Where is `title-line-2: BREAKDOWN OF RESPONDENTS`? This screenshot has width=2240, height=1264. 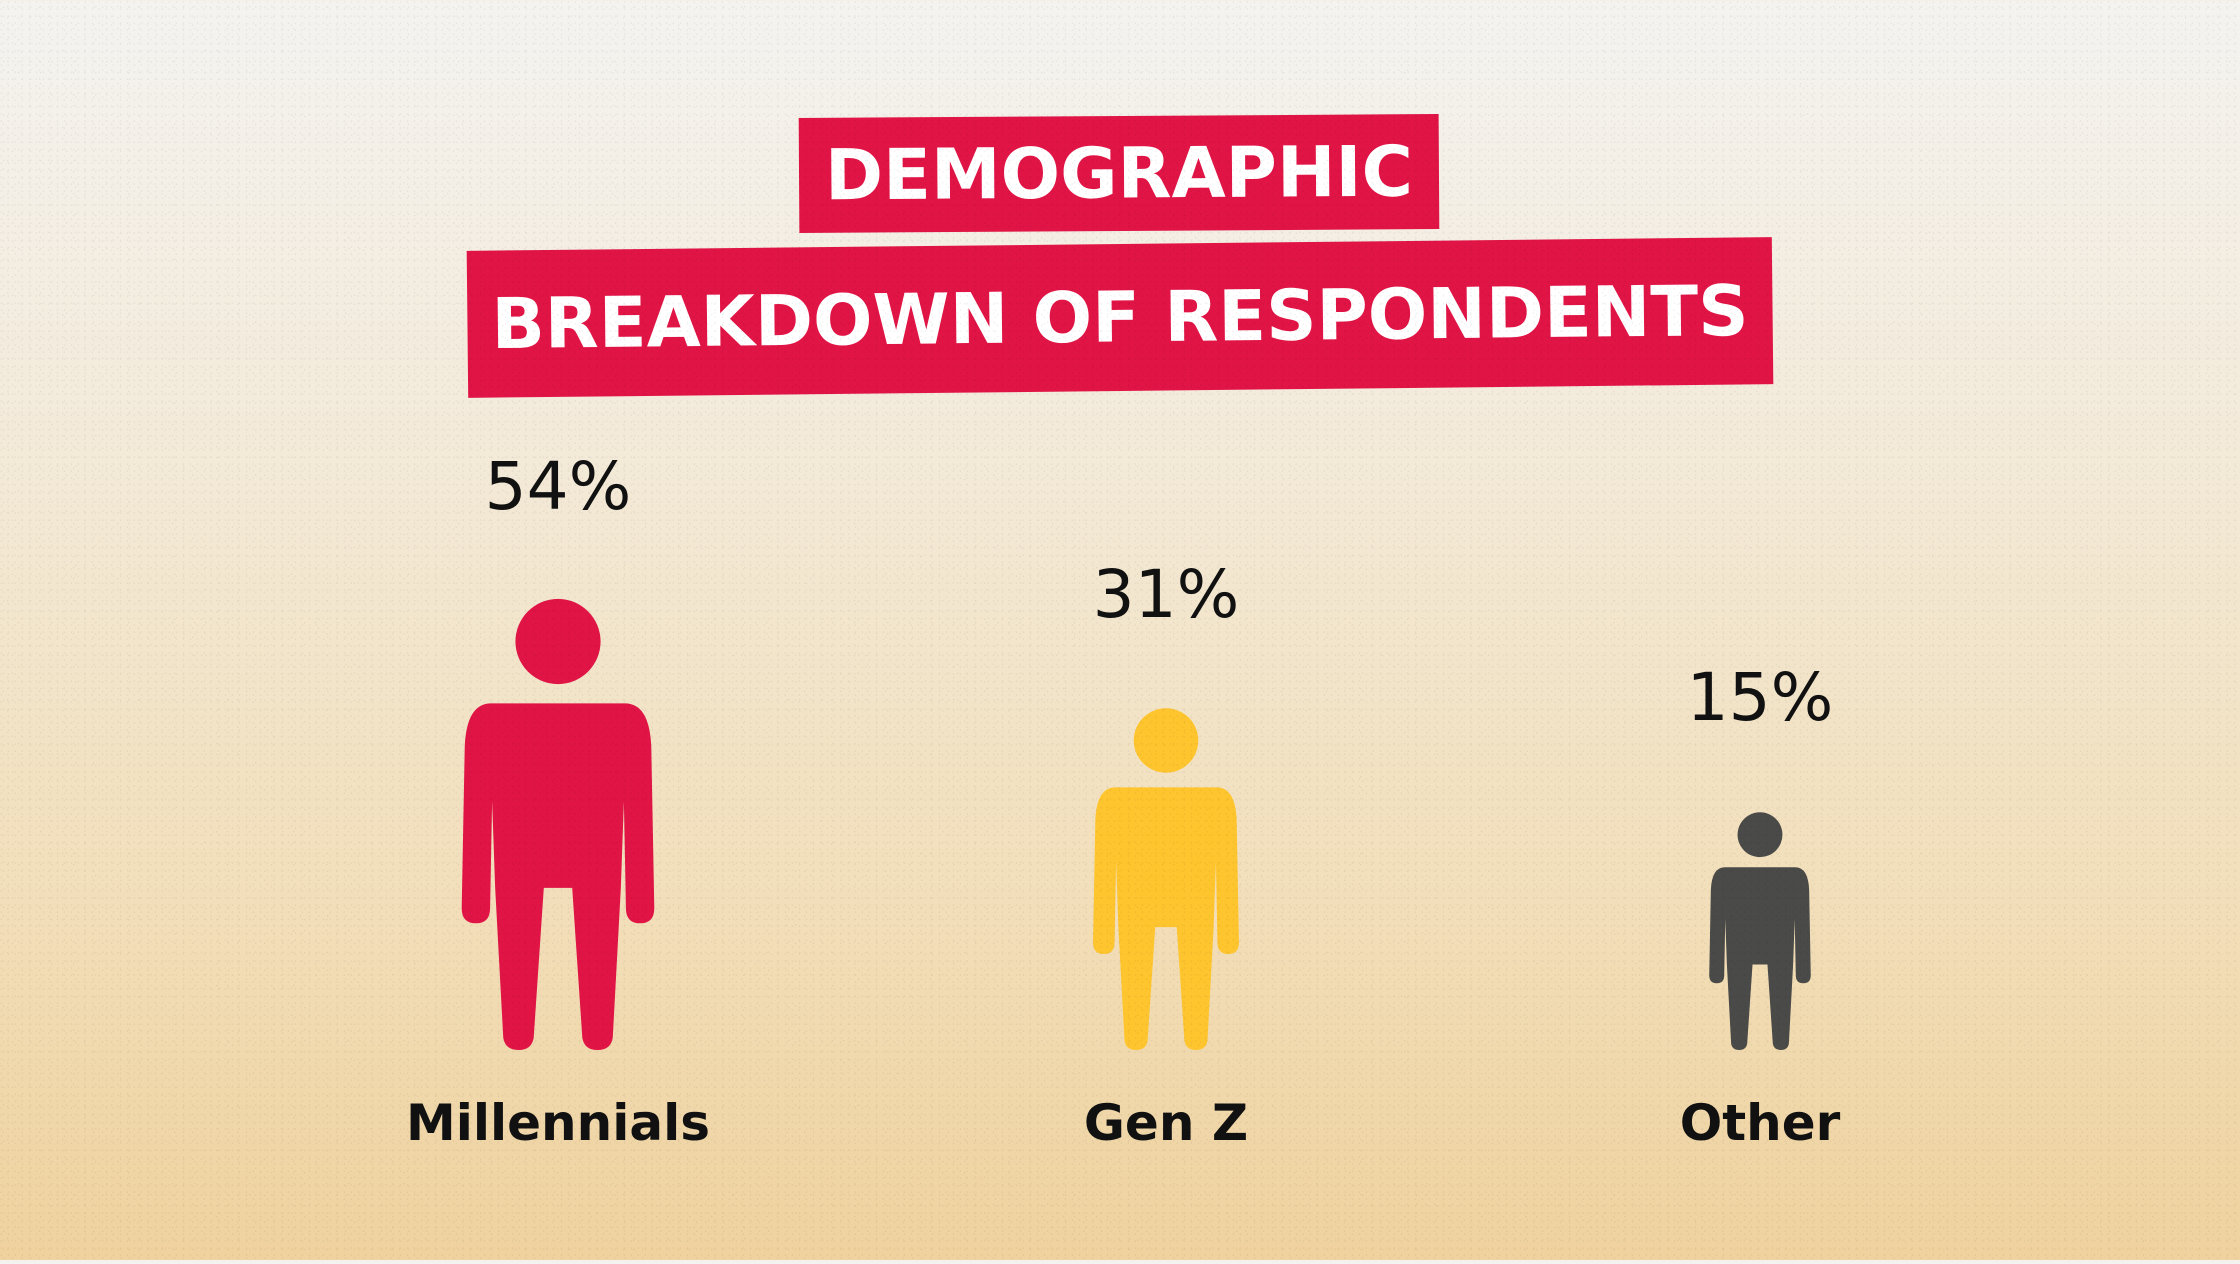 title-line-2: BREAKDOWN OF RESPONDENTS is located at coordinates (1120, 317).